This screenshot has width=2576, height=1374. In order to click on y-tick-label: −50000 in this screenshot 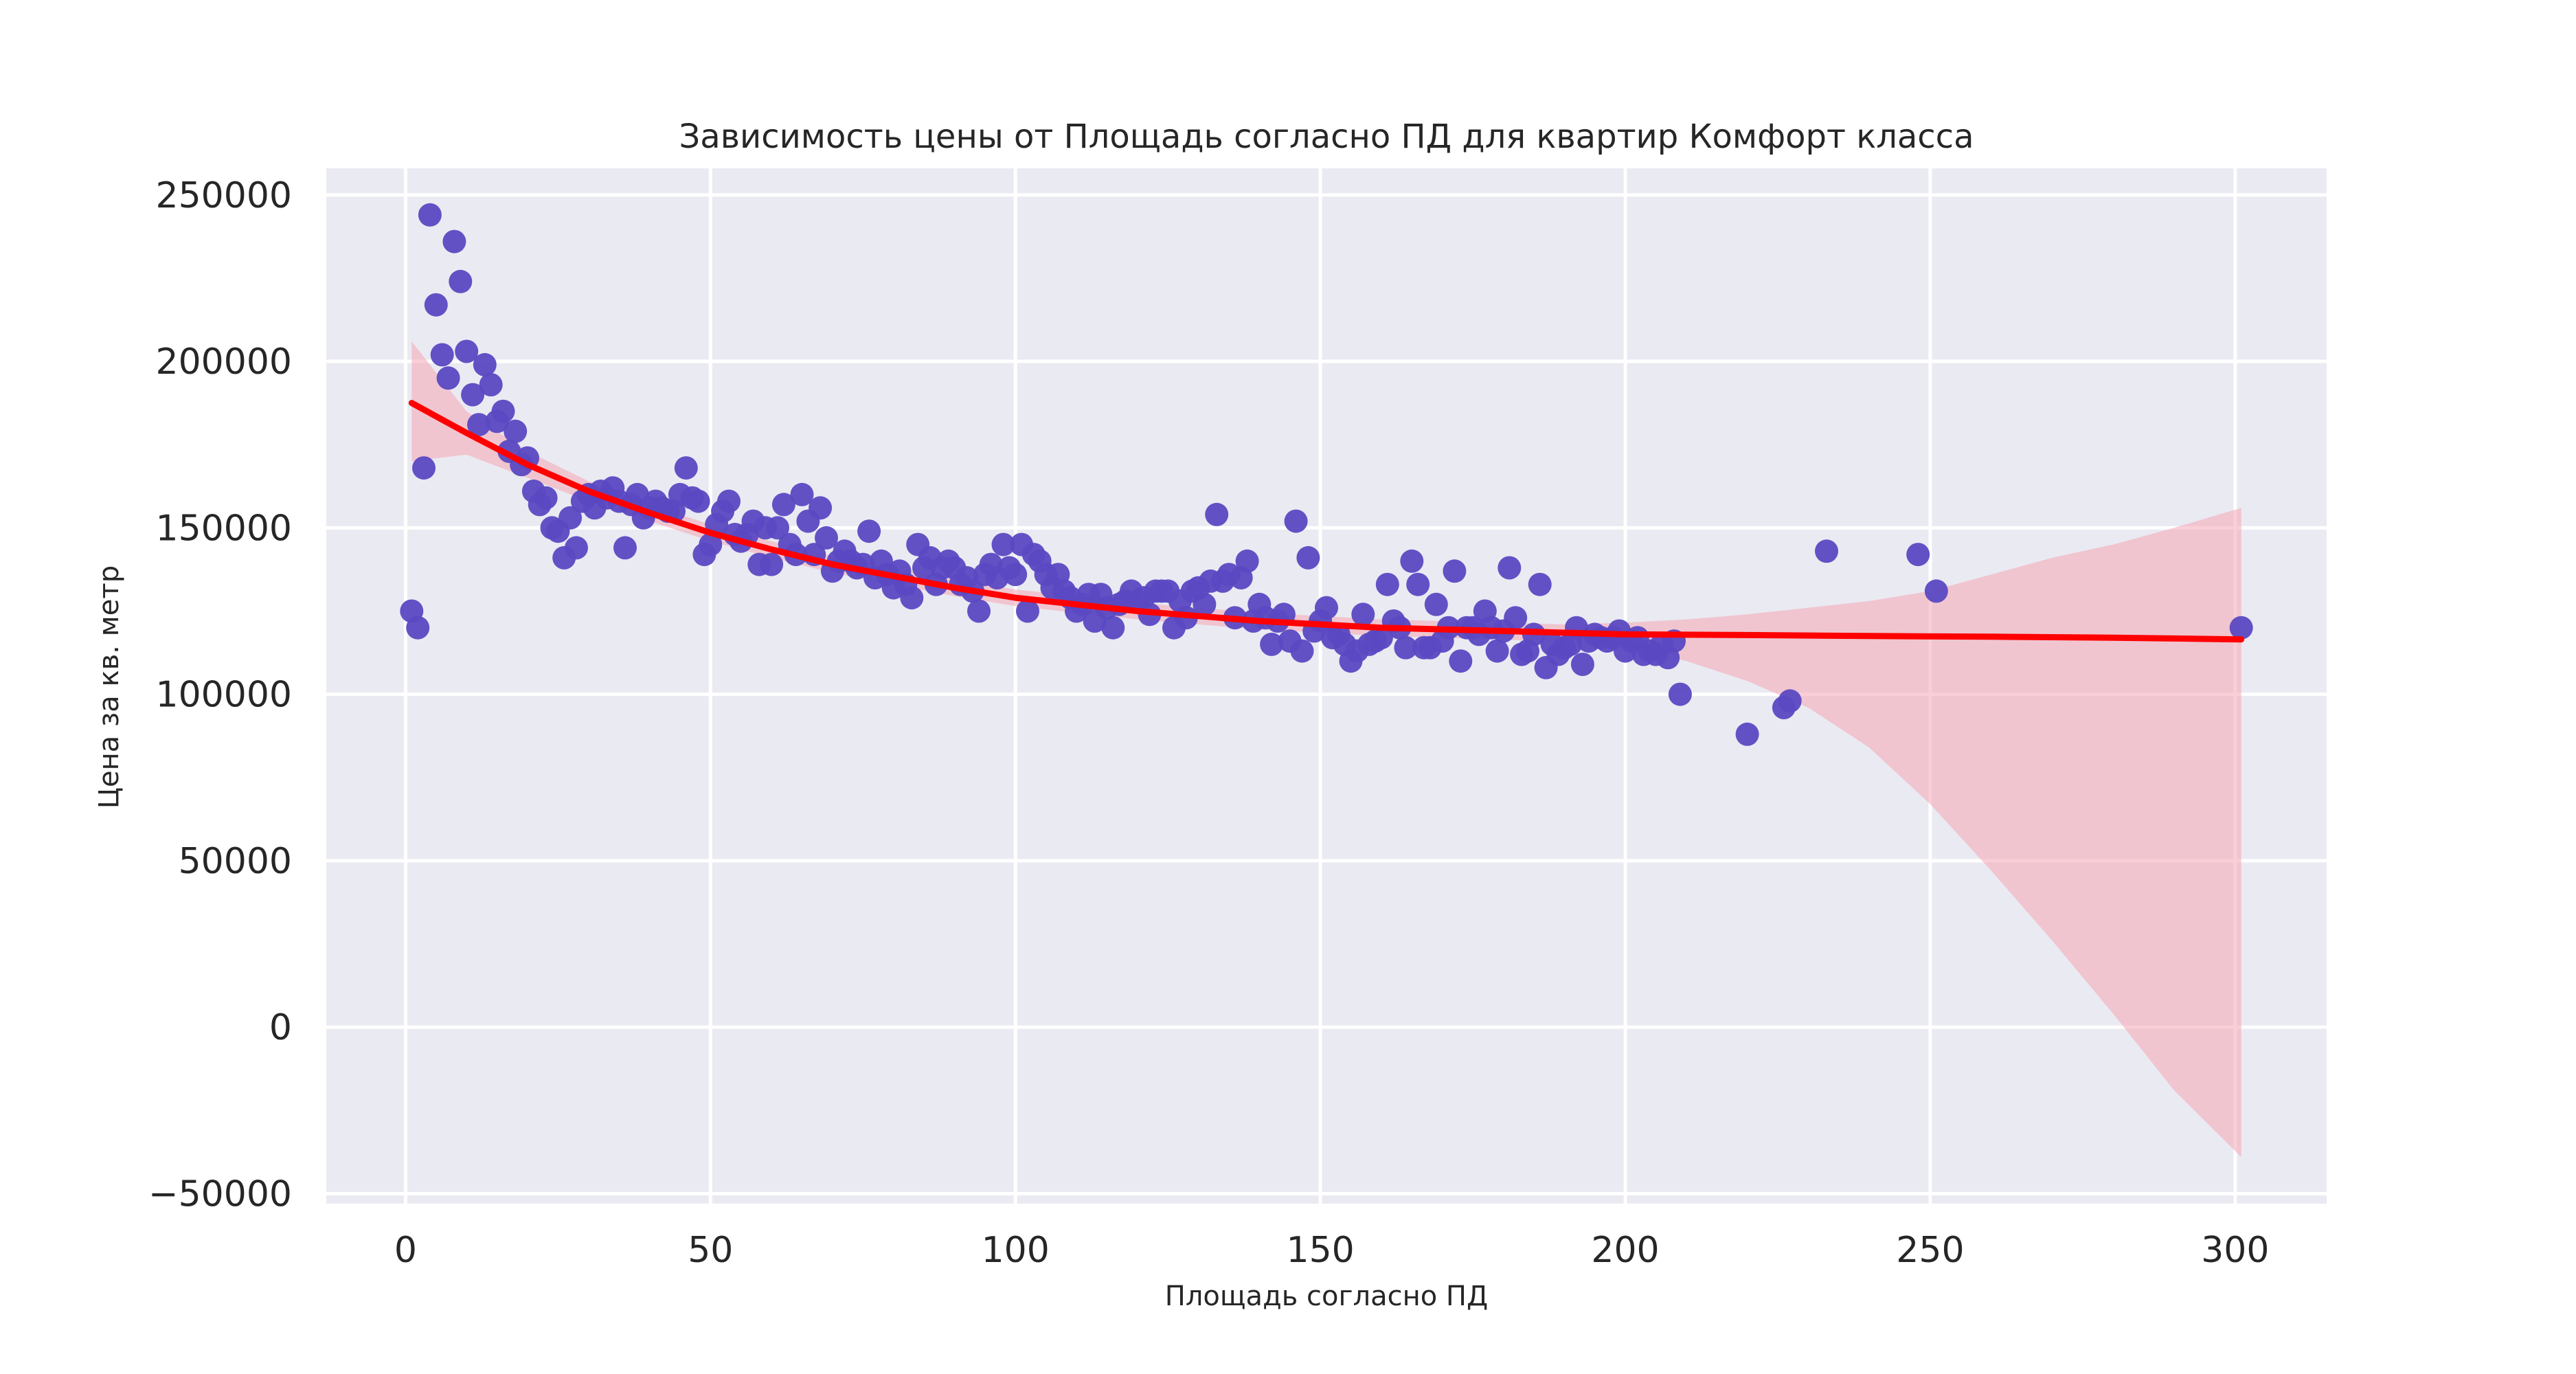, I will do `click(220, 1194)`.